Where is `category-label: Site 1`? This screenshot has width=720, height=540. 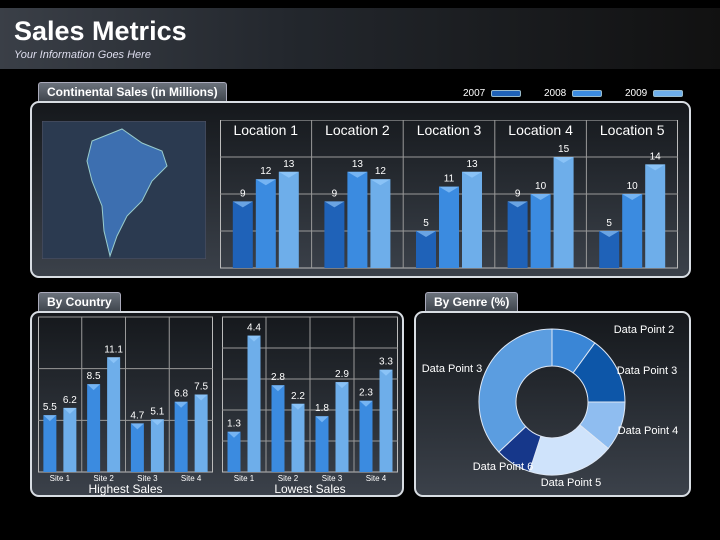 category-label: Site 1 is located at coordinates (244, 478).